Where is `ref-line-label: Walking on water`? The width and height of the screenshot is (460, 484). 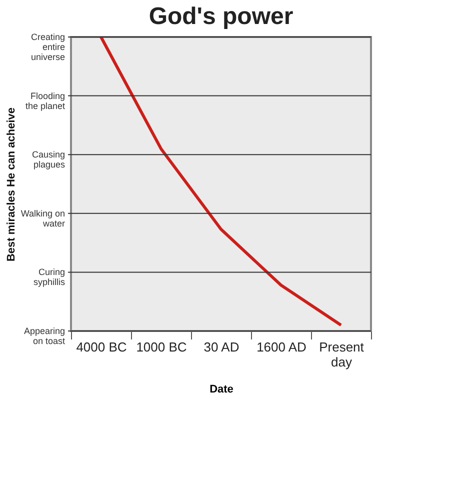 ref-line-label: Walking on water is located at coordinates (42, 218).